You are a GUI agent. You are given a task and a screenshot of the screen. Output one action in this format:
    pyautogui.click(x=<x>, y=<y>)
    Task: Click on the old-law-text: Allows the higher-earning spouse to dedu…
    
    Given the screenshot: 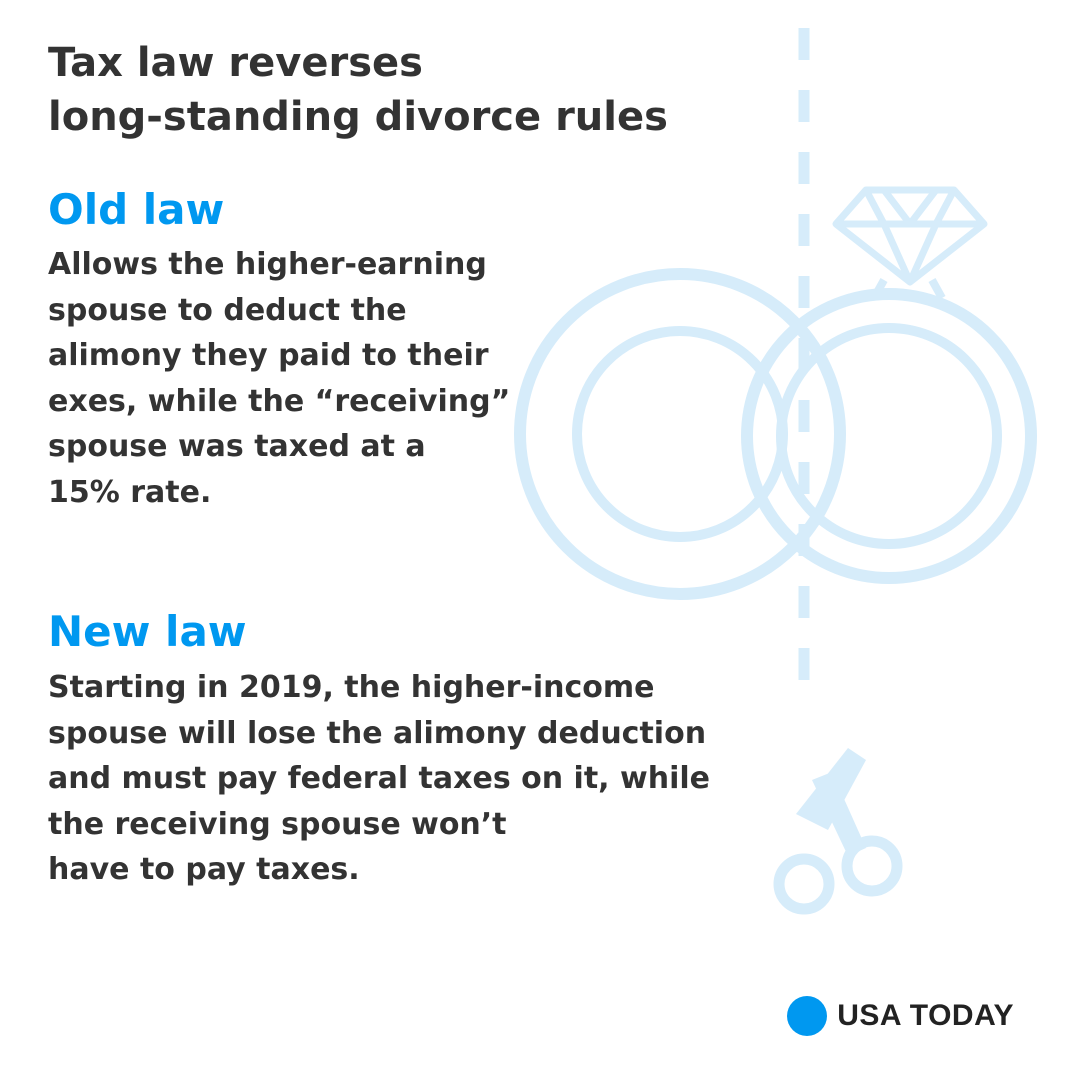 What is the action you would take?
    pyautogui.click(x=279, y=378)
    